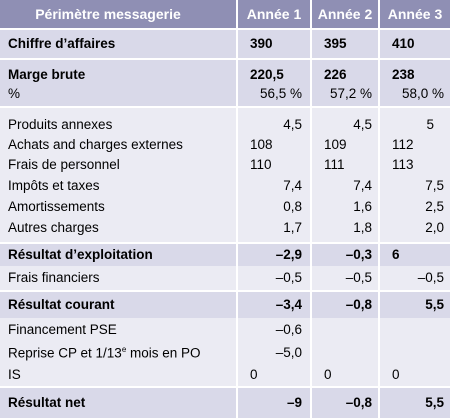  Describe the element at coordinates (47, 402) in the screenshot. I see `row-label: Résultat net` at that location.